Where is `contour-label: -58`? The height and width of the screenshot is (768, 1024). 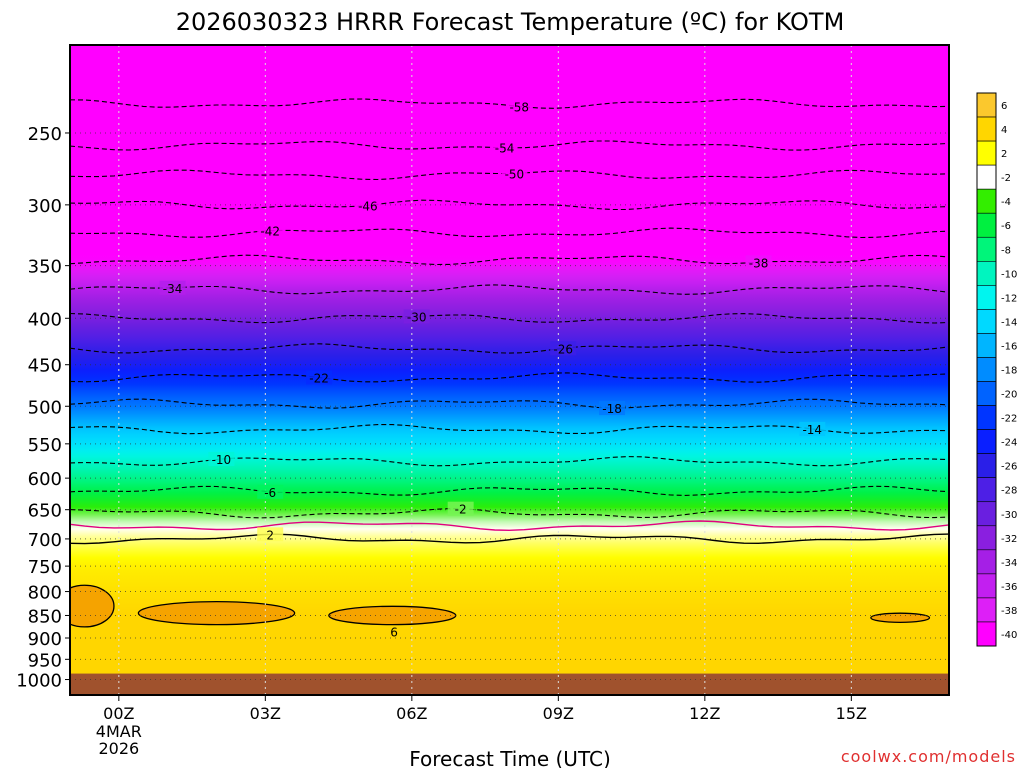 contour-label: -58 is located at coordinates (519, 107).